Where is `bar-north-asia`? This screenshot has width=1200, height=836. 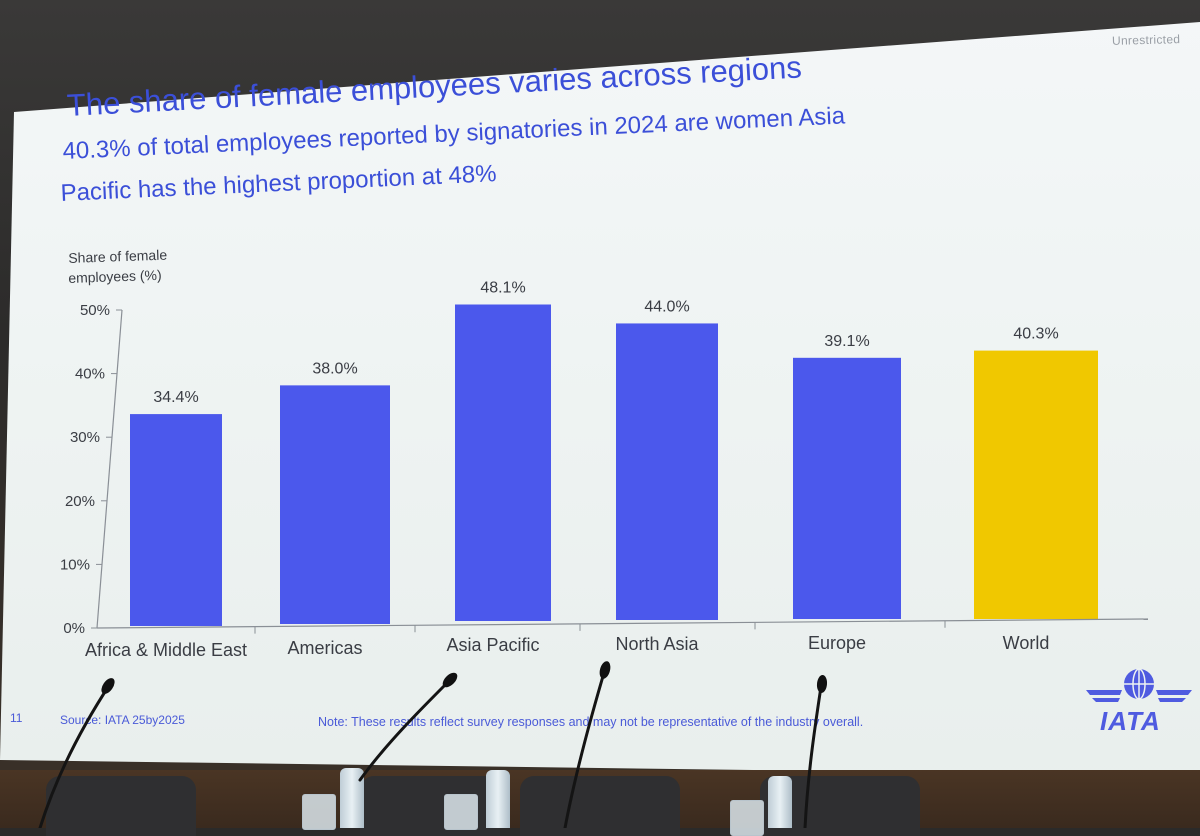 bar-north-asia is located at coordinates (667, 471).